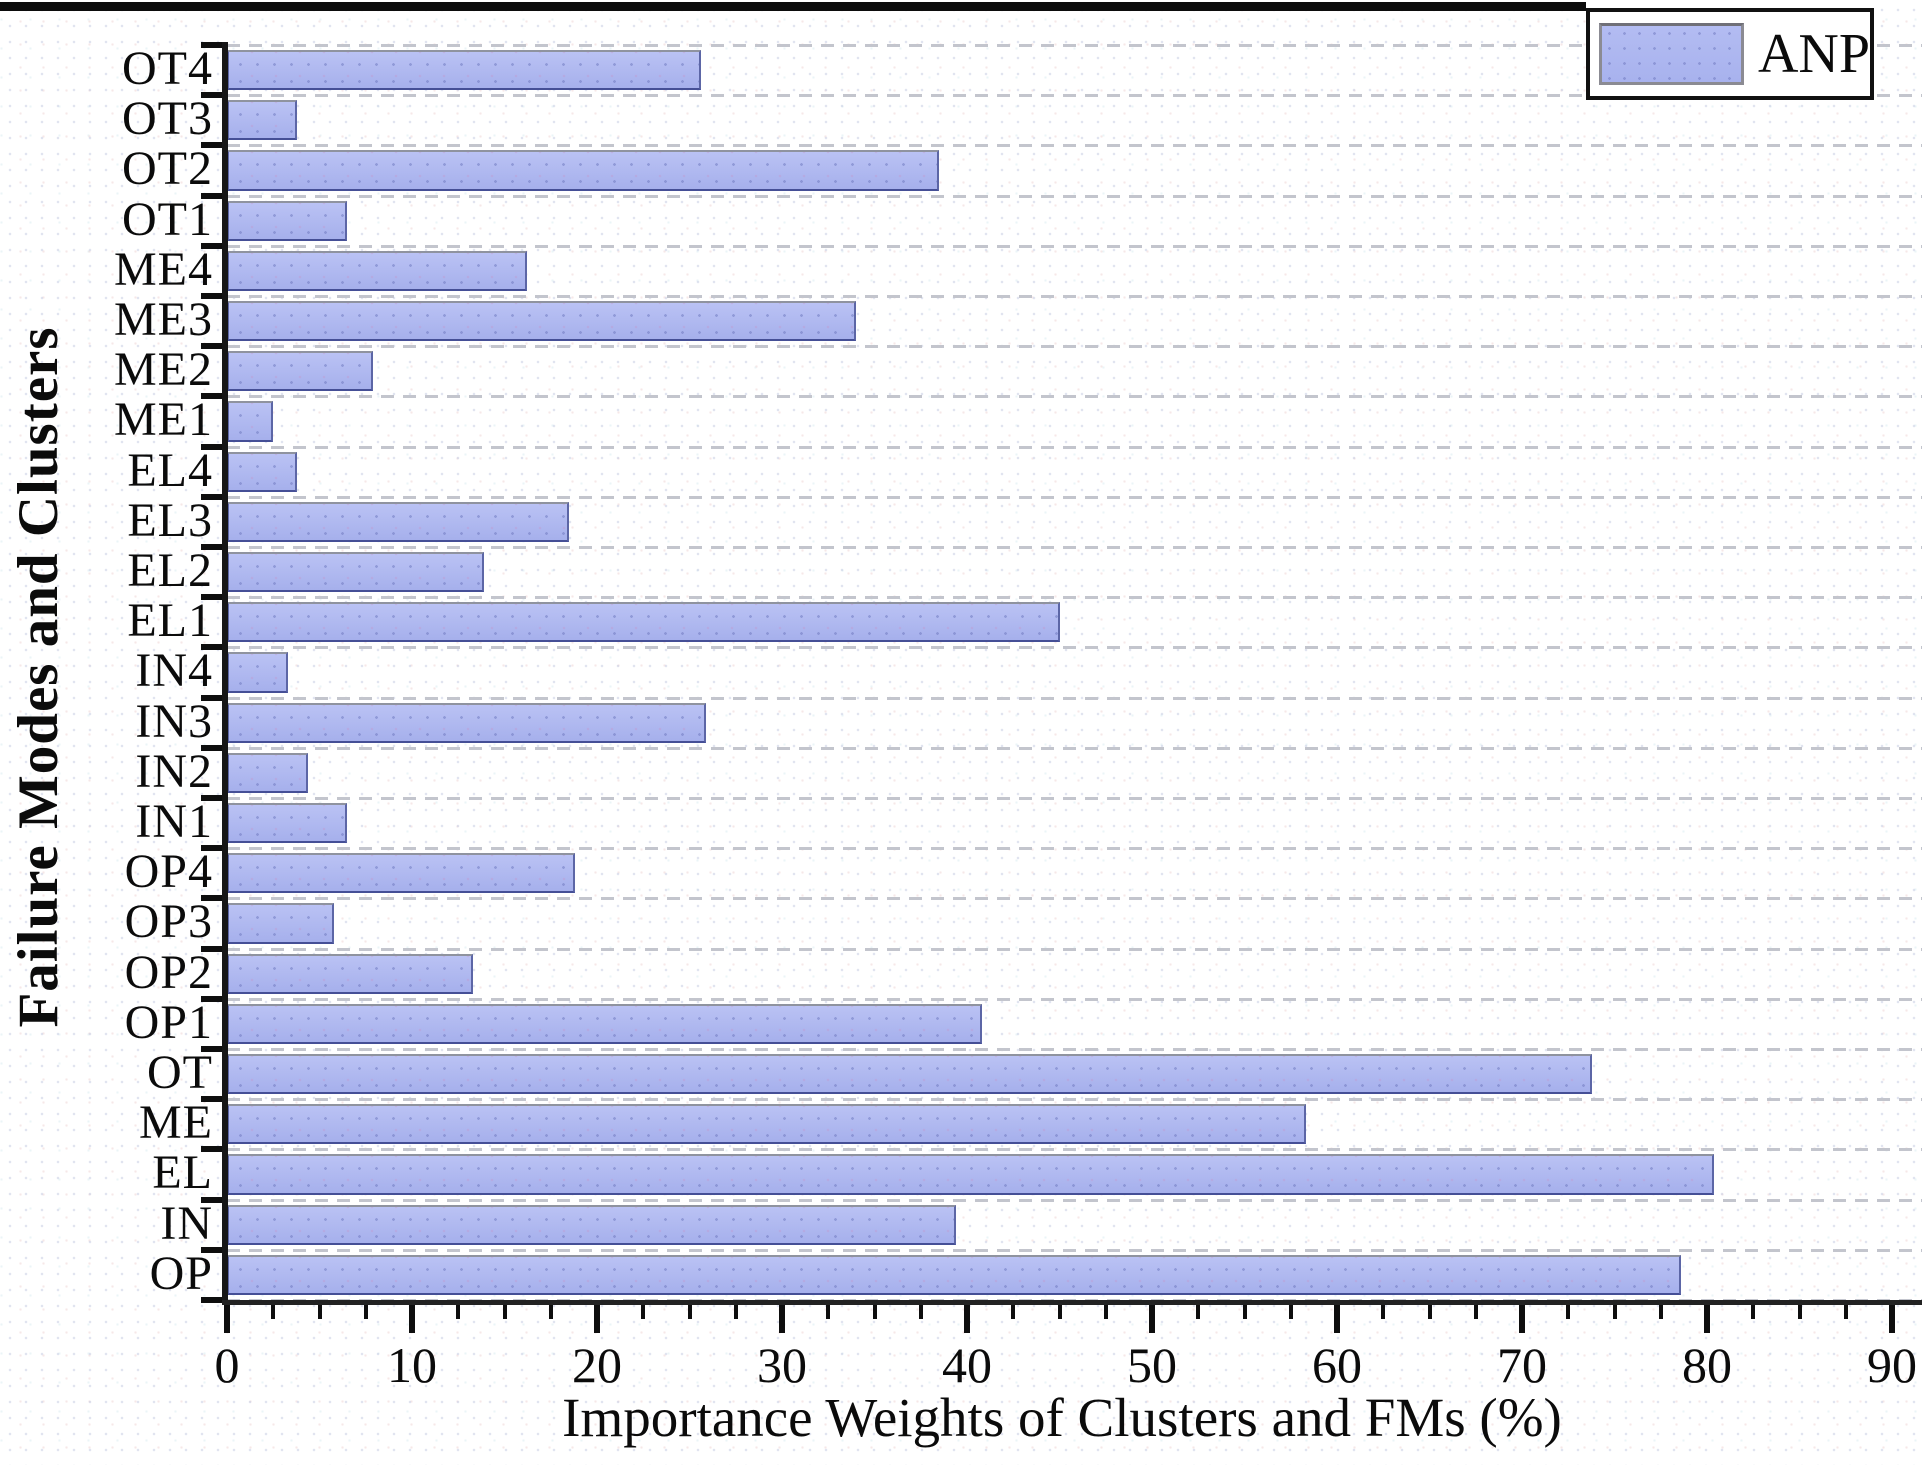  What do you see at coordinates (782, 1365) in the screenshot?
I see `x-tick-label-30: 30` at bounding box center [782, 1365].